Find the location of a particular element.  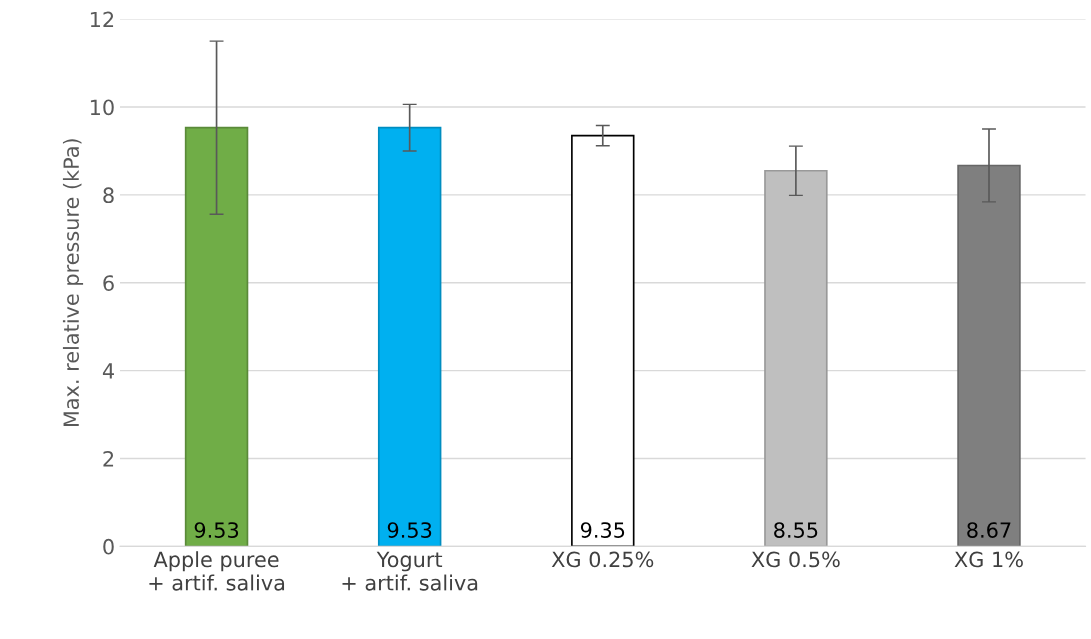

y-axis-title: Max. relative pressure (kPa) is located at coordinates (73, 283).